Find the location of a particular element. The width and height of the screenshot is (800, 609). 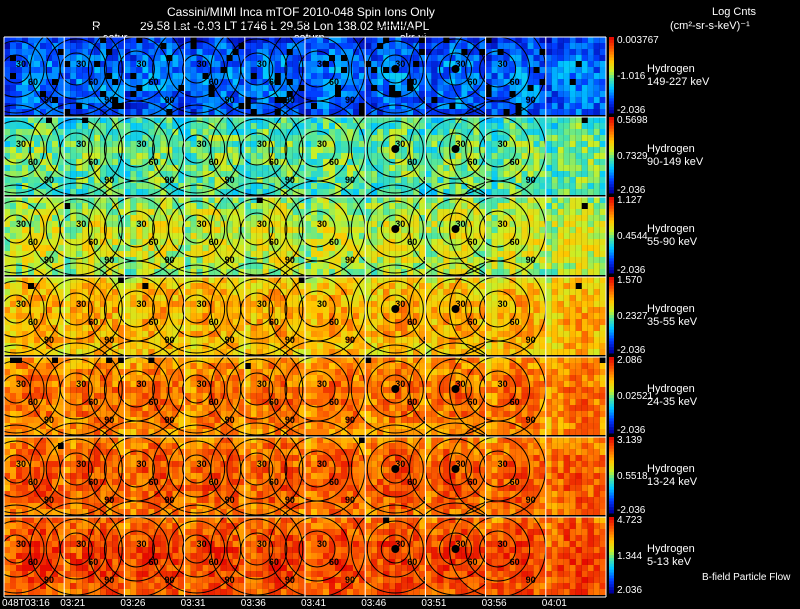

colorbar-segment is located at coordinates (611, 71).